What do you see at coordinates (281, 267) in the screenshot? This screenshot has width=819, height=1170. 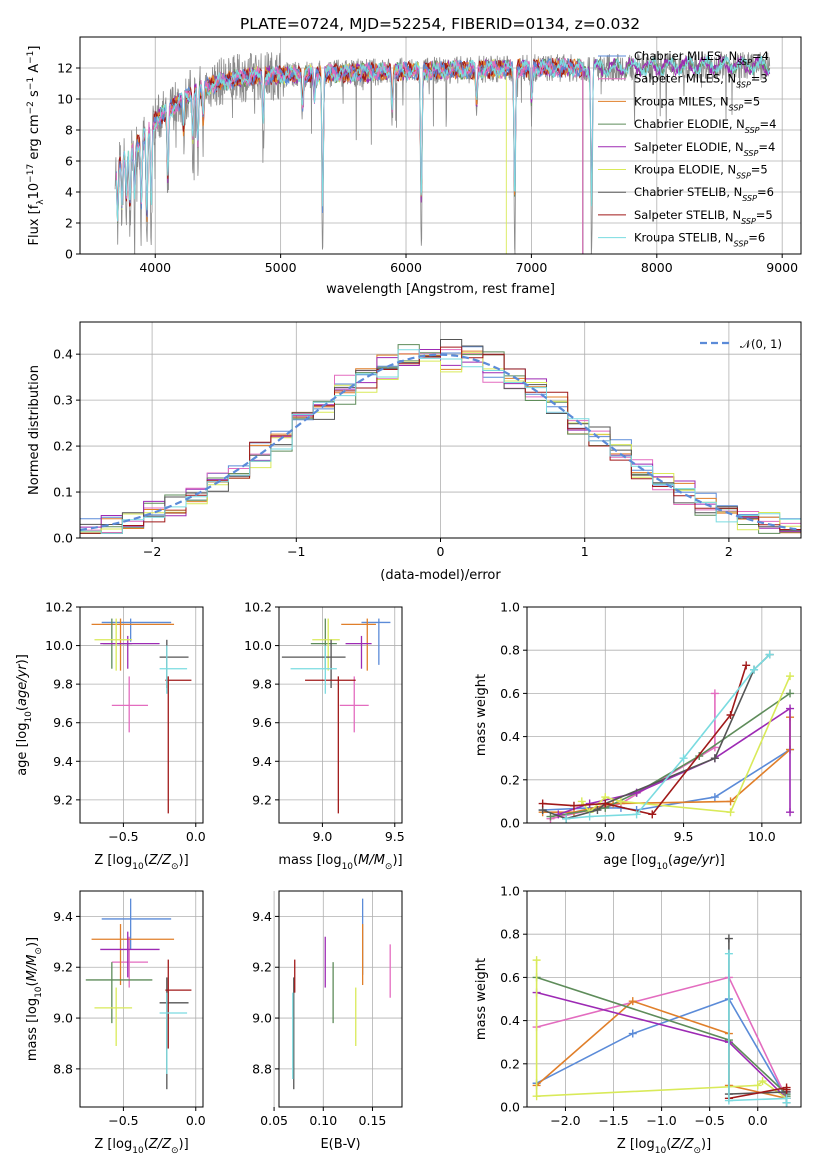 I see `x-tick-label: 5000` at bounding box center [281, 267].